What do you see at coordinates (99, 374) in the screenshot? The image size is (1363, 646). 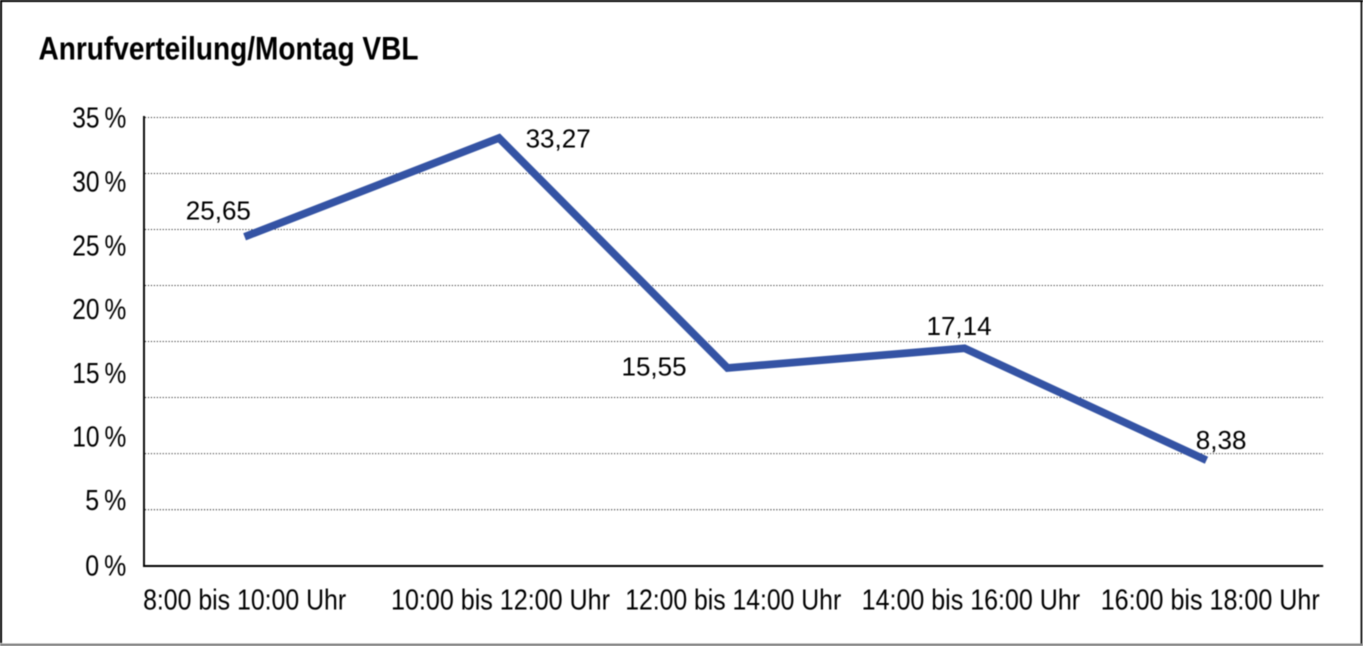 I see `svg-text: 15 %` at bounding box center [99, 374].